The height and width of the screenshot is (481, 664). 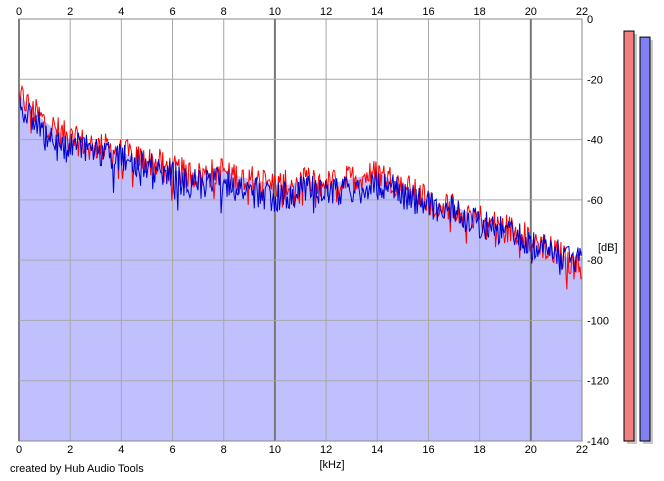 I want to click on y-tick-label: -60, so click(x=595, y=201).